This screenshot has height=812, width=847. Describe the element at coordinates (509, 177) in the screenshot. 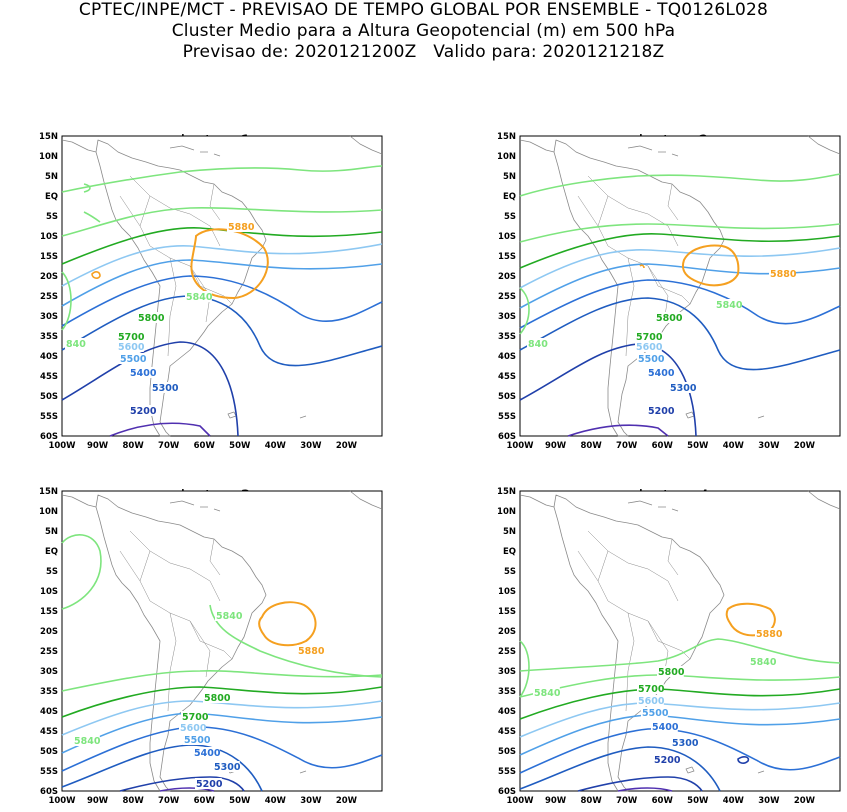

I see `lat-tick-label: 5N` at that location.